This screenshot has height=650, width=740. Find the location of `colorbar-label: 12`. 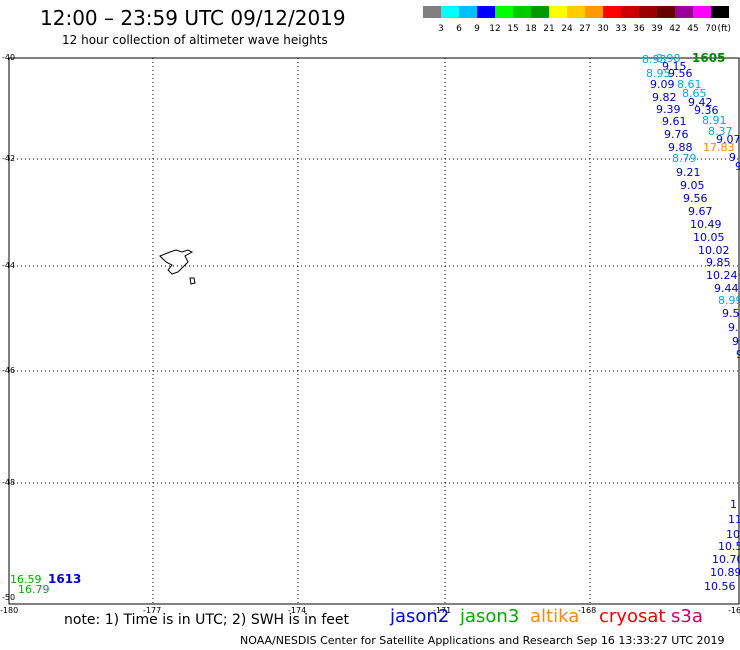

colorbar-label: 12 is located at coordinates (494, 29).